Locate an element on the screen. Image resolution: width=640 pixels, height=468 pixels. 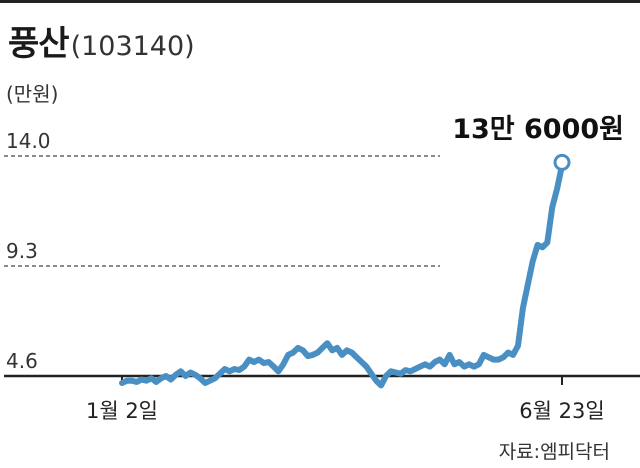
y-tick-label: 14.0 is located at coordinates (28, 141).